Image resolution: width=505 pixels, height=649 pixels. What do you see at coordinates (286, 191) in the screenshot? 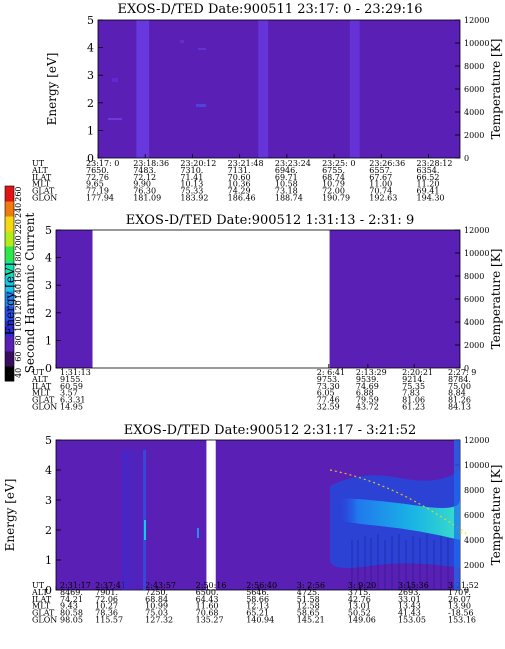
I see `table-cell: 73.18` at bounding box center [286, 191].